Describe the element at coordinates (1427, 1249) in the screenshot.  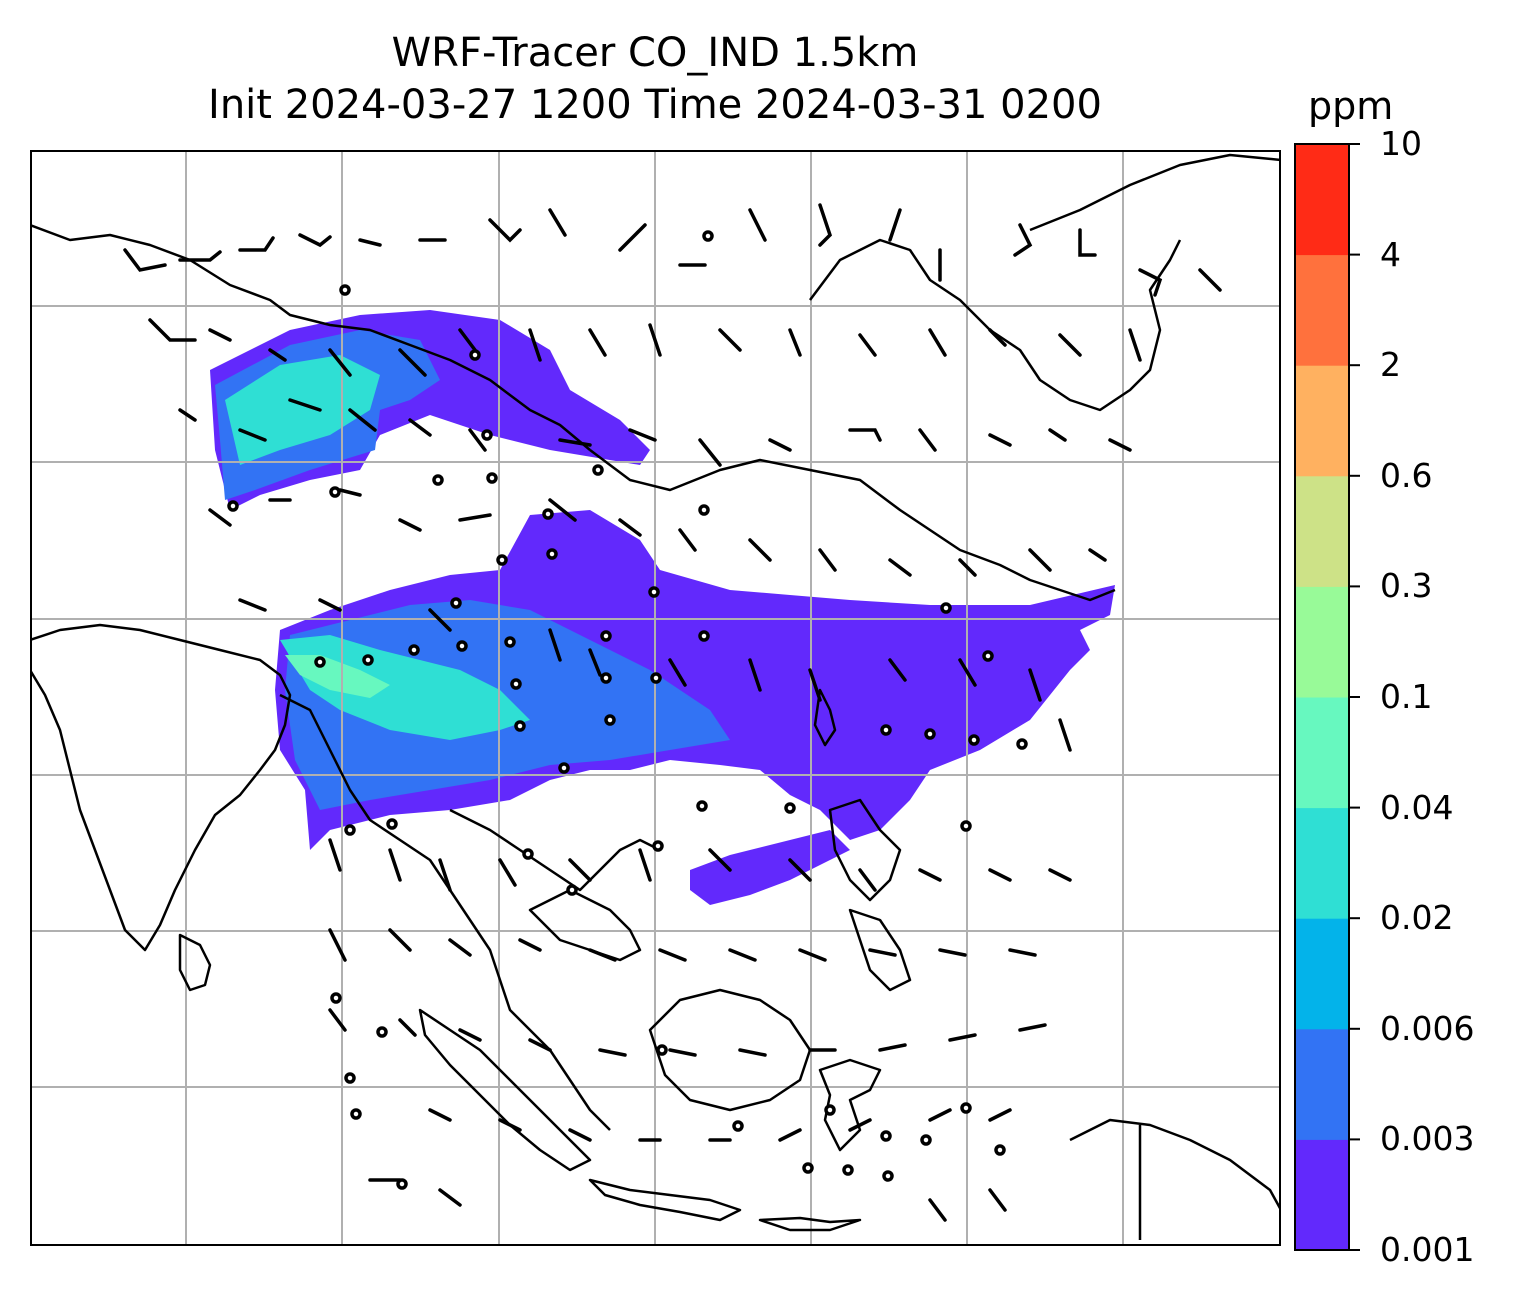
I see `colorbar-tick-label: 0.001` at that location.